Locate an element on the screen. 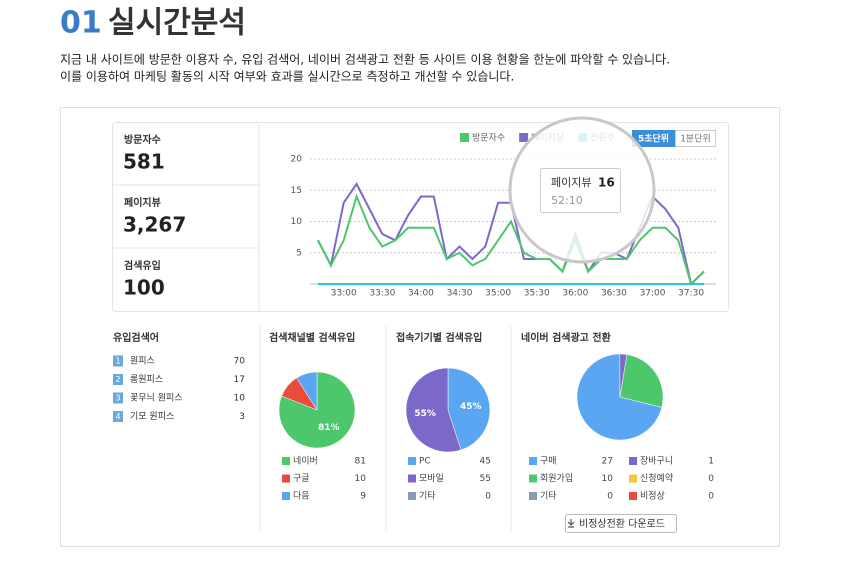  download-label: 비정상전환 다운로드 is located at coordinates (622, 524).